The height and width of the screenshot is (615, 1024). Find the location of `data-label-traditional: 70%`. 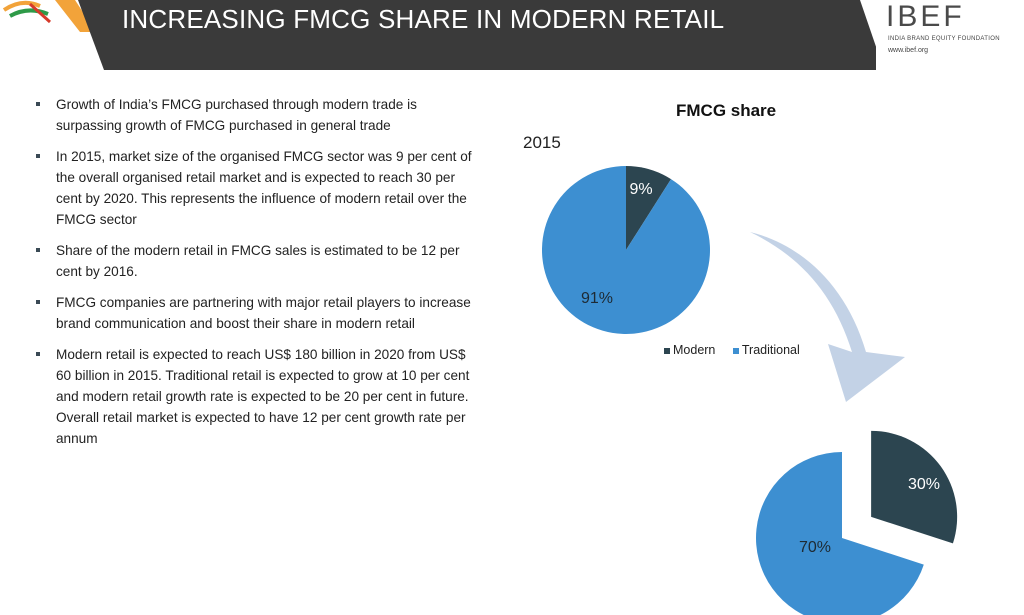

data-label-traditional: 70% is located at coordinates (815, 547).